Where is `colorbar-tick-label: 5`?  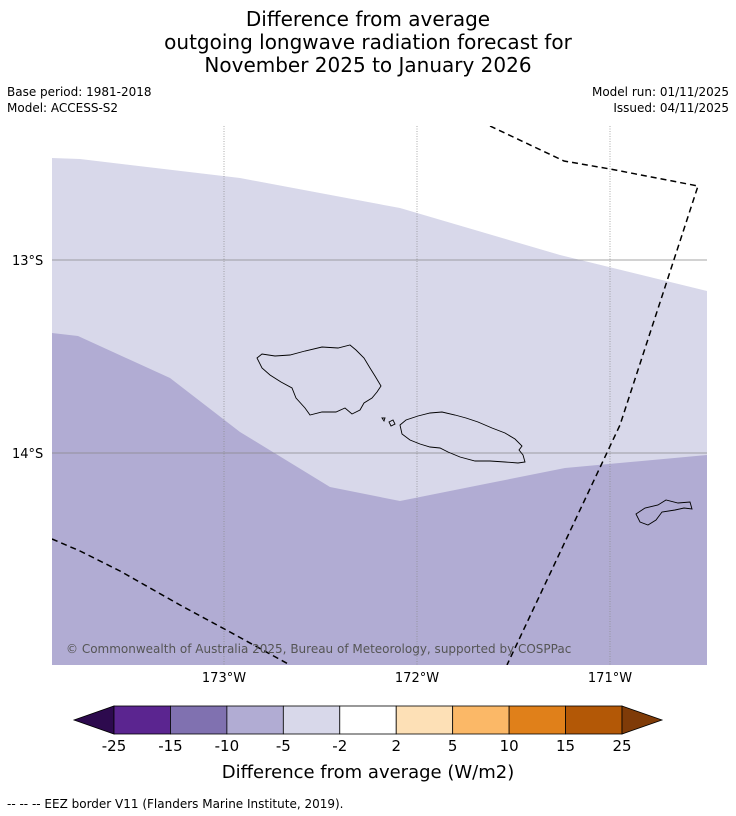
colorbar-tick-label: 5 is located at coordinates (453, 746).